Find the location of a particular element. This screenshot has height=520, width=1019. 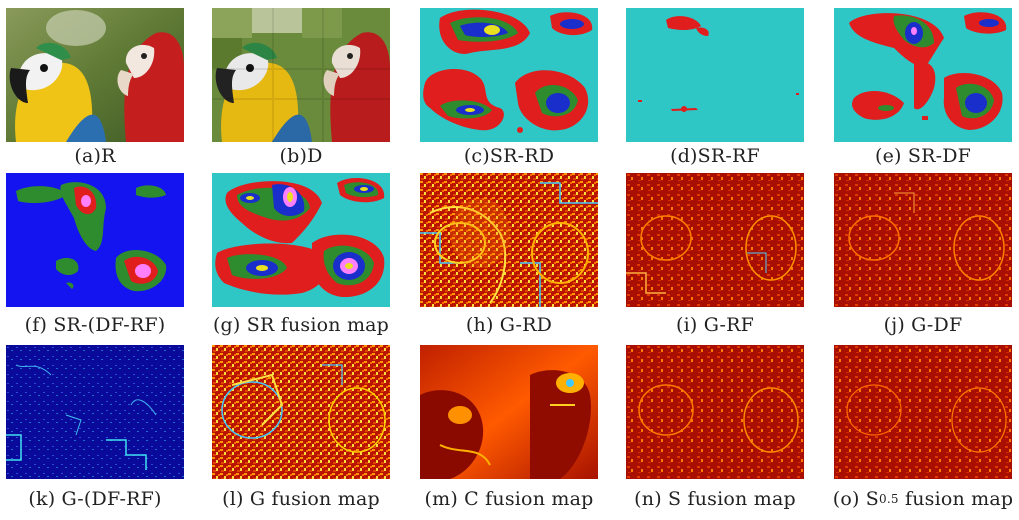

panel-k-image is located at coordinates (95, 412).